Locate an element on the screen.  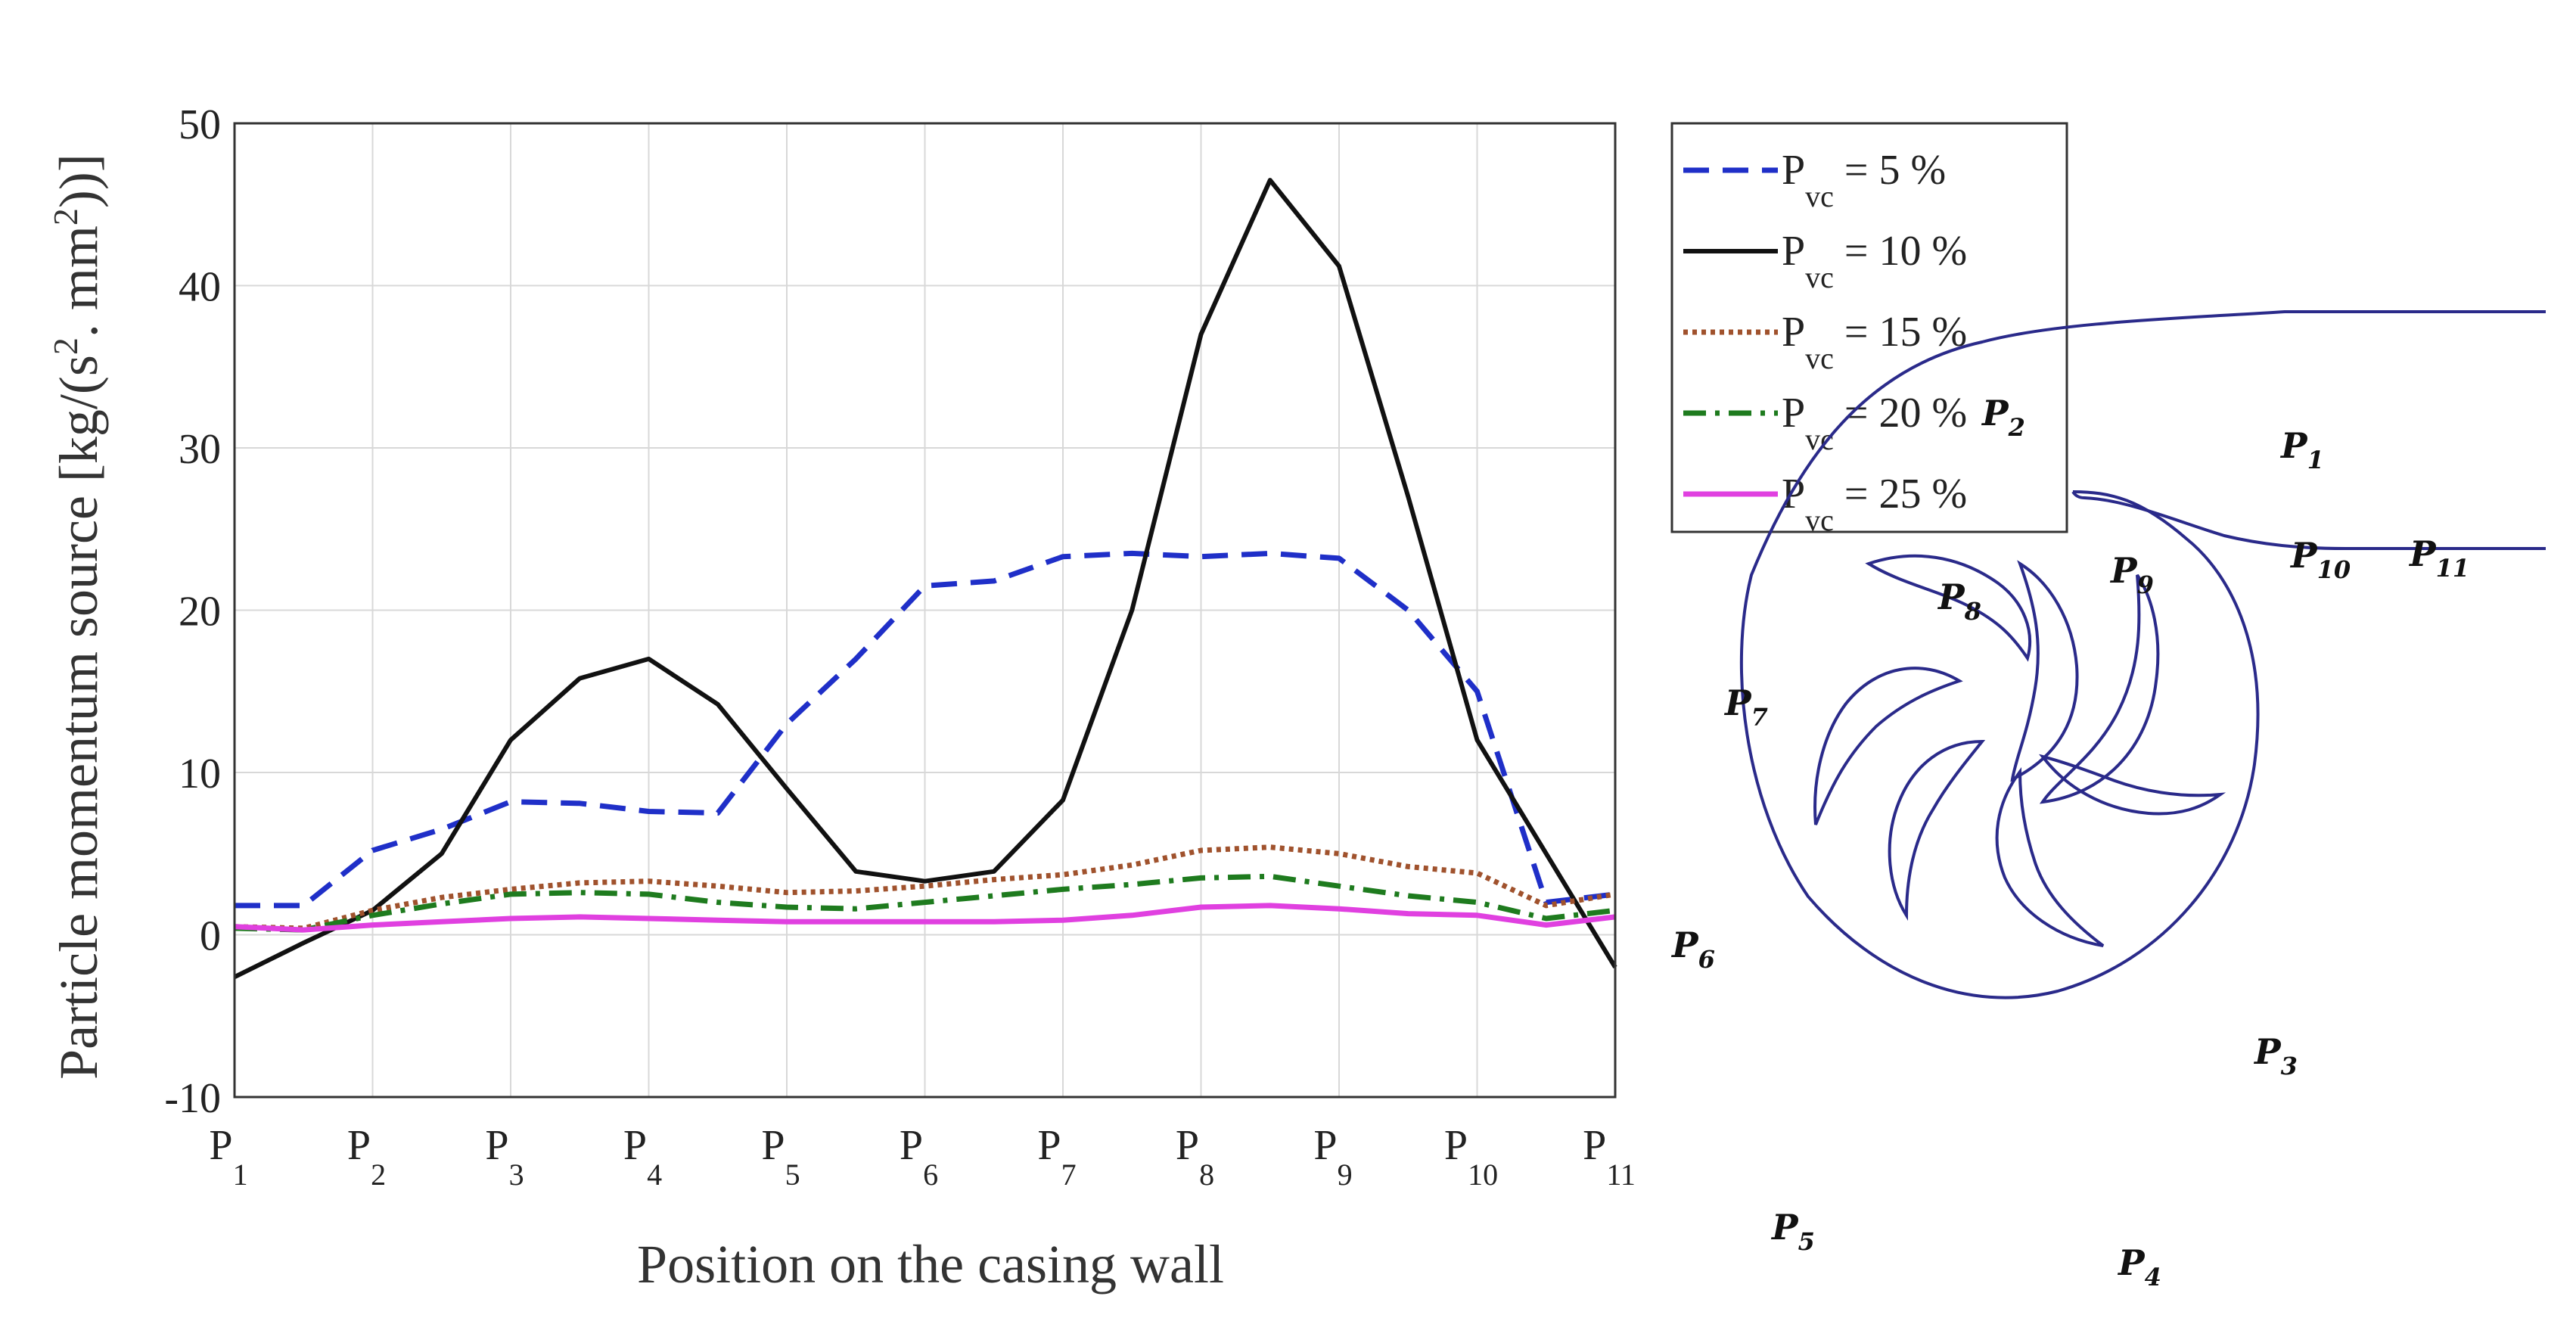
diagram-label-p5: P5 is located at coordinates (1793, 1231).